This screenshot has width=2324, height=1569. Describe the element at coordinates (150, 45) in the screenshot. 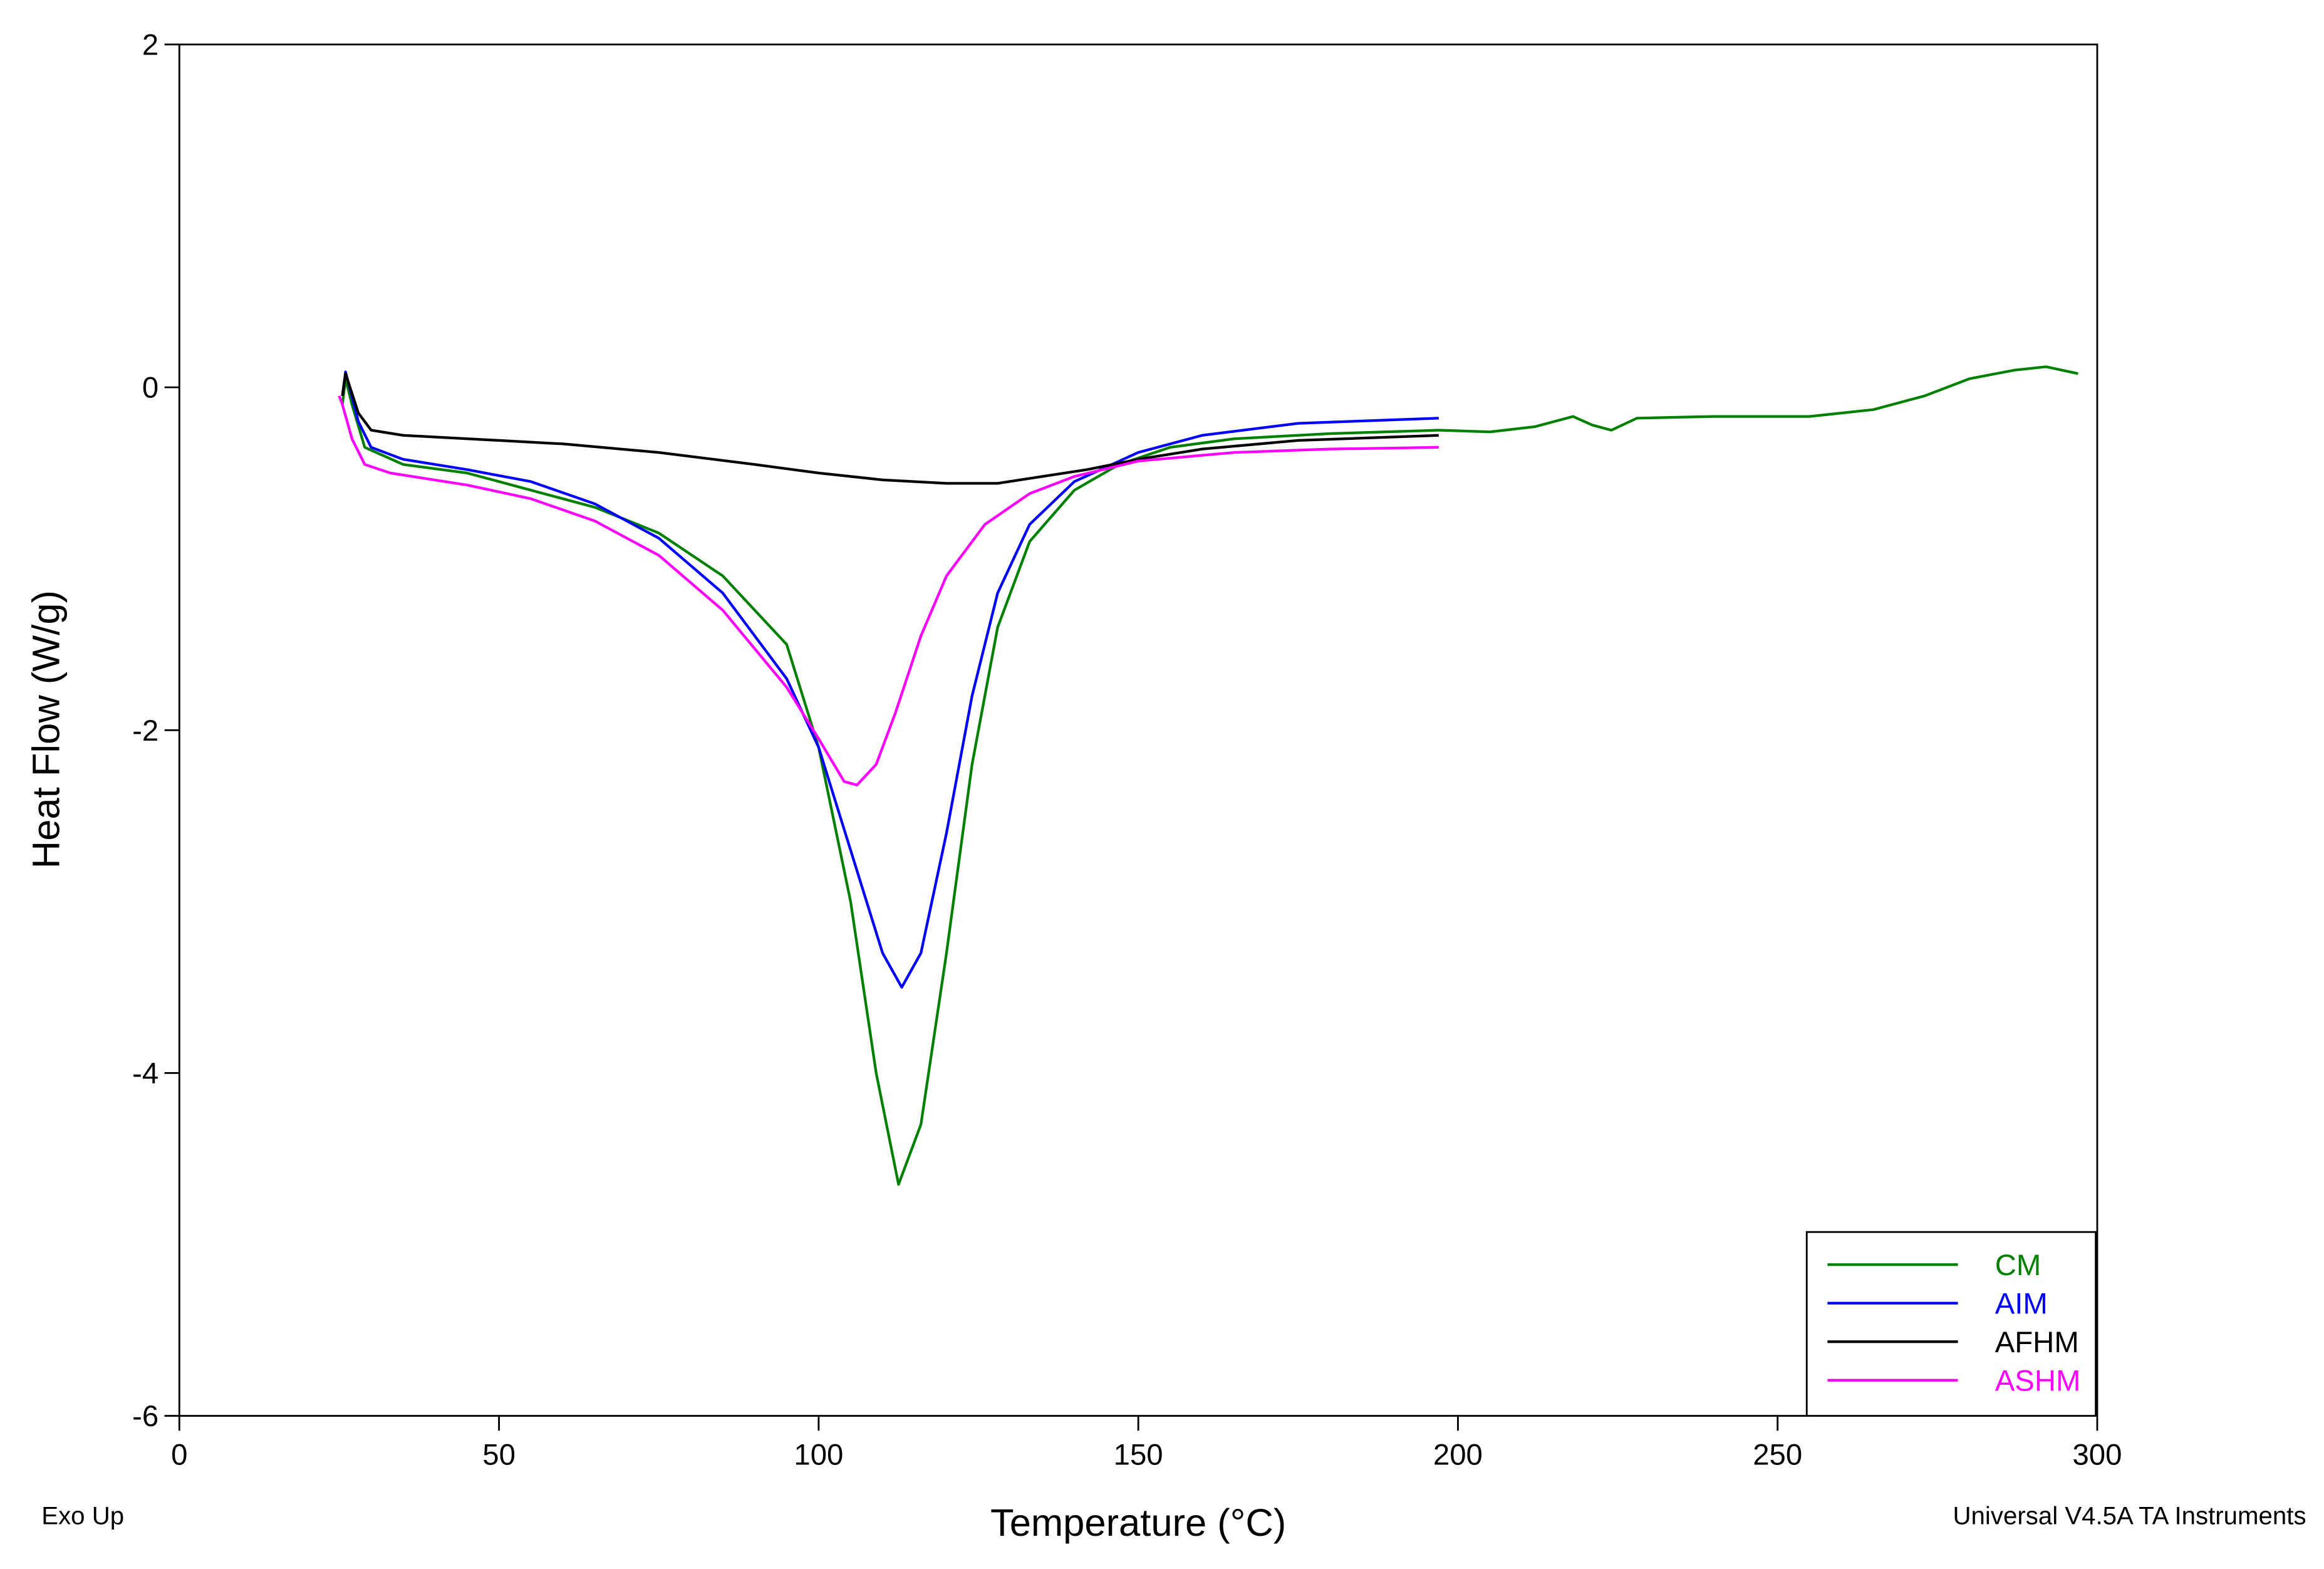

I see `y-tick-label: 2` at that location.